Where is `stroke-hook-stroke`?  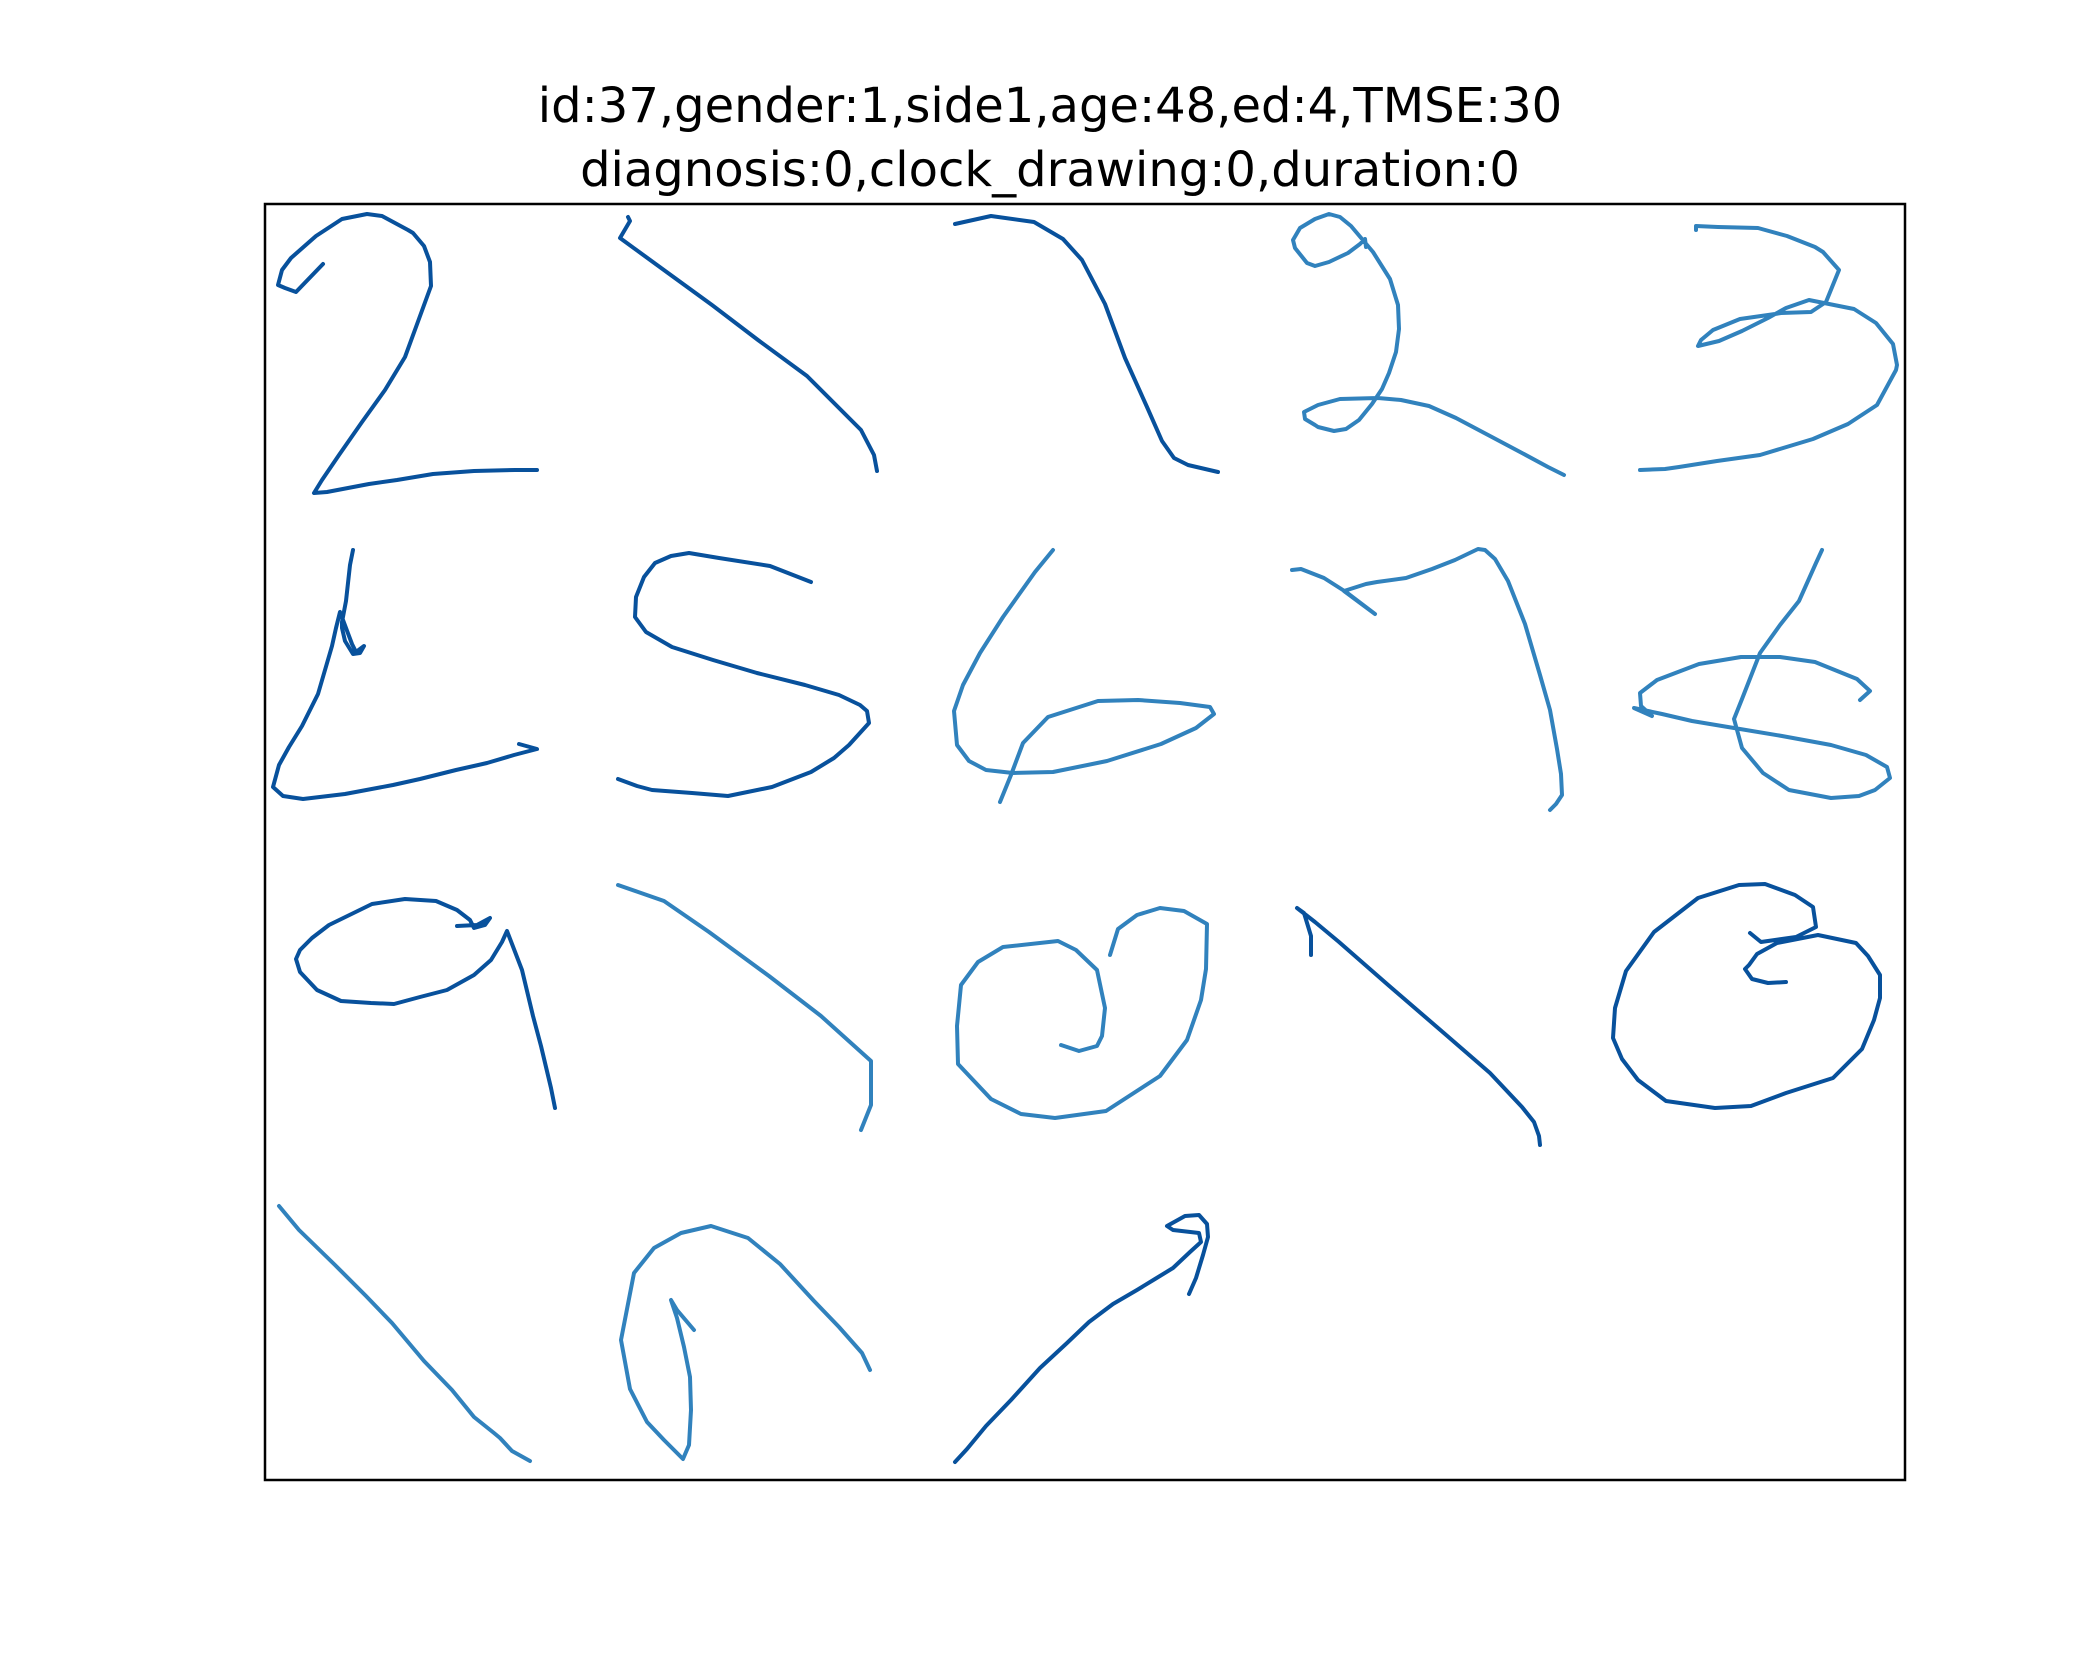 stroke-hook-stroke is located at coordinates (1081, 1338).